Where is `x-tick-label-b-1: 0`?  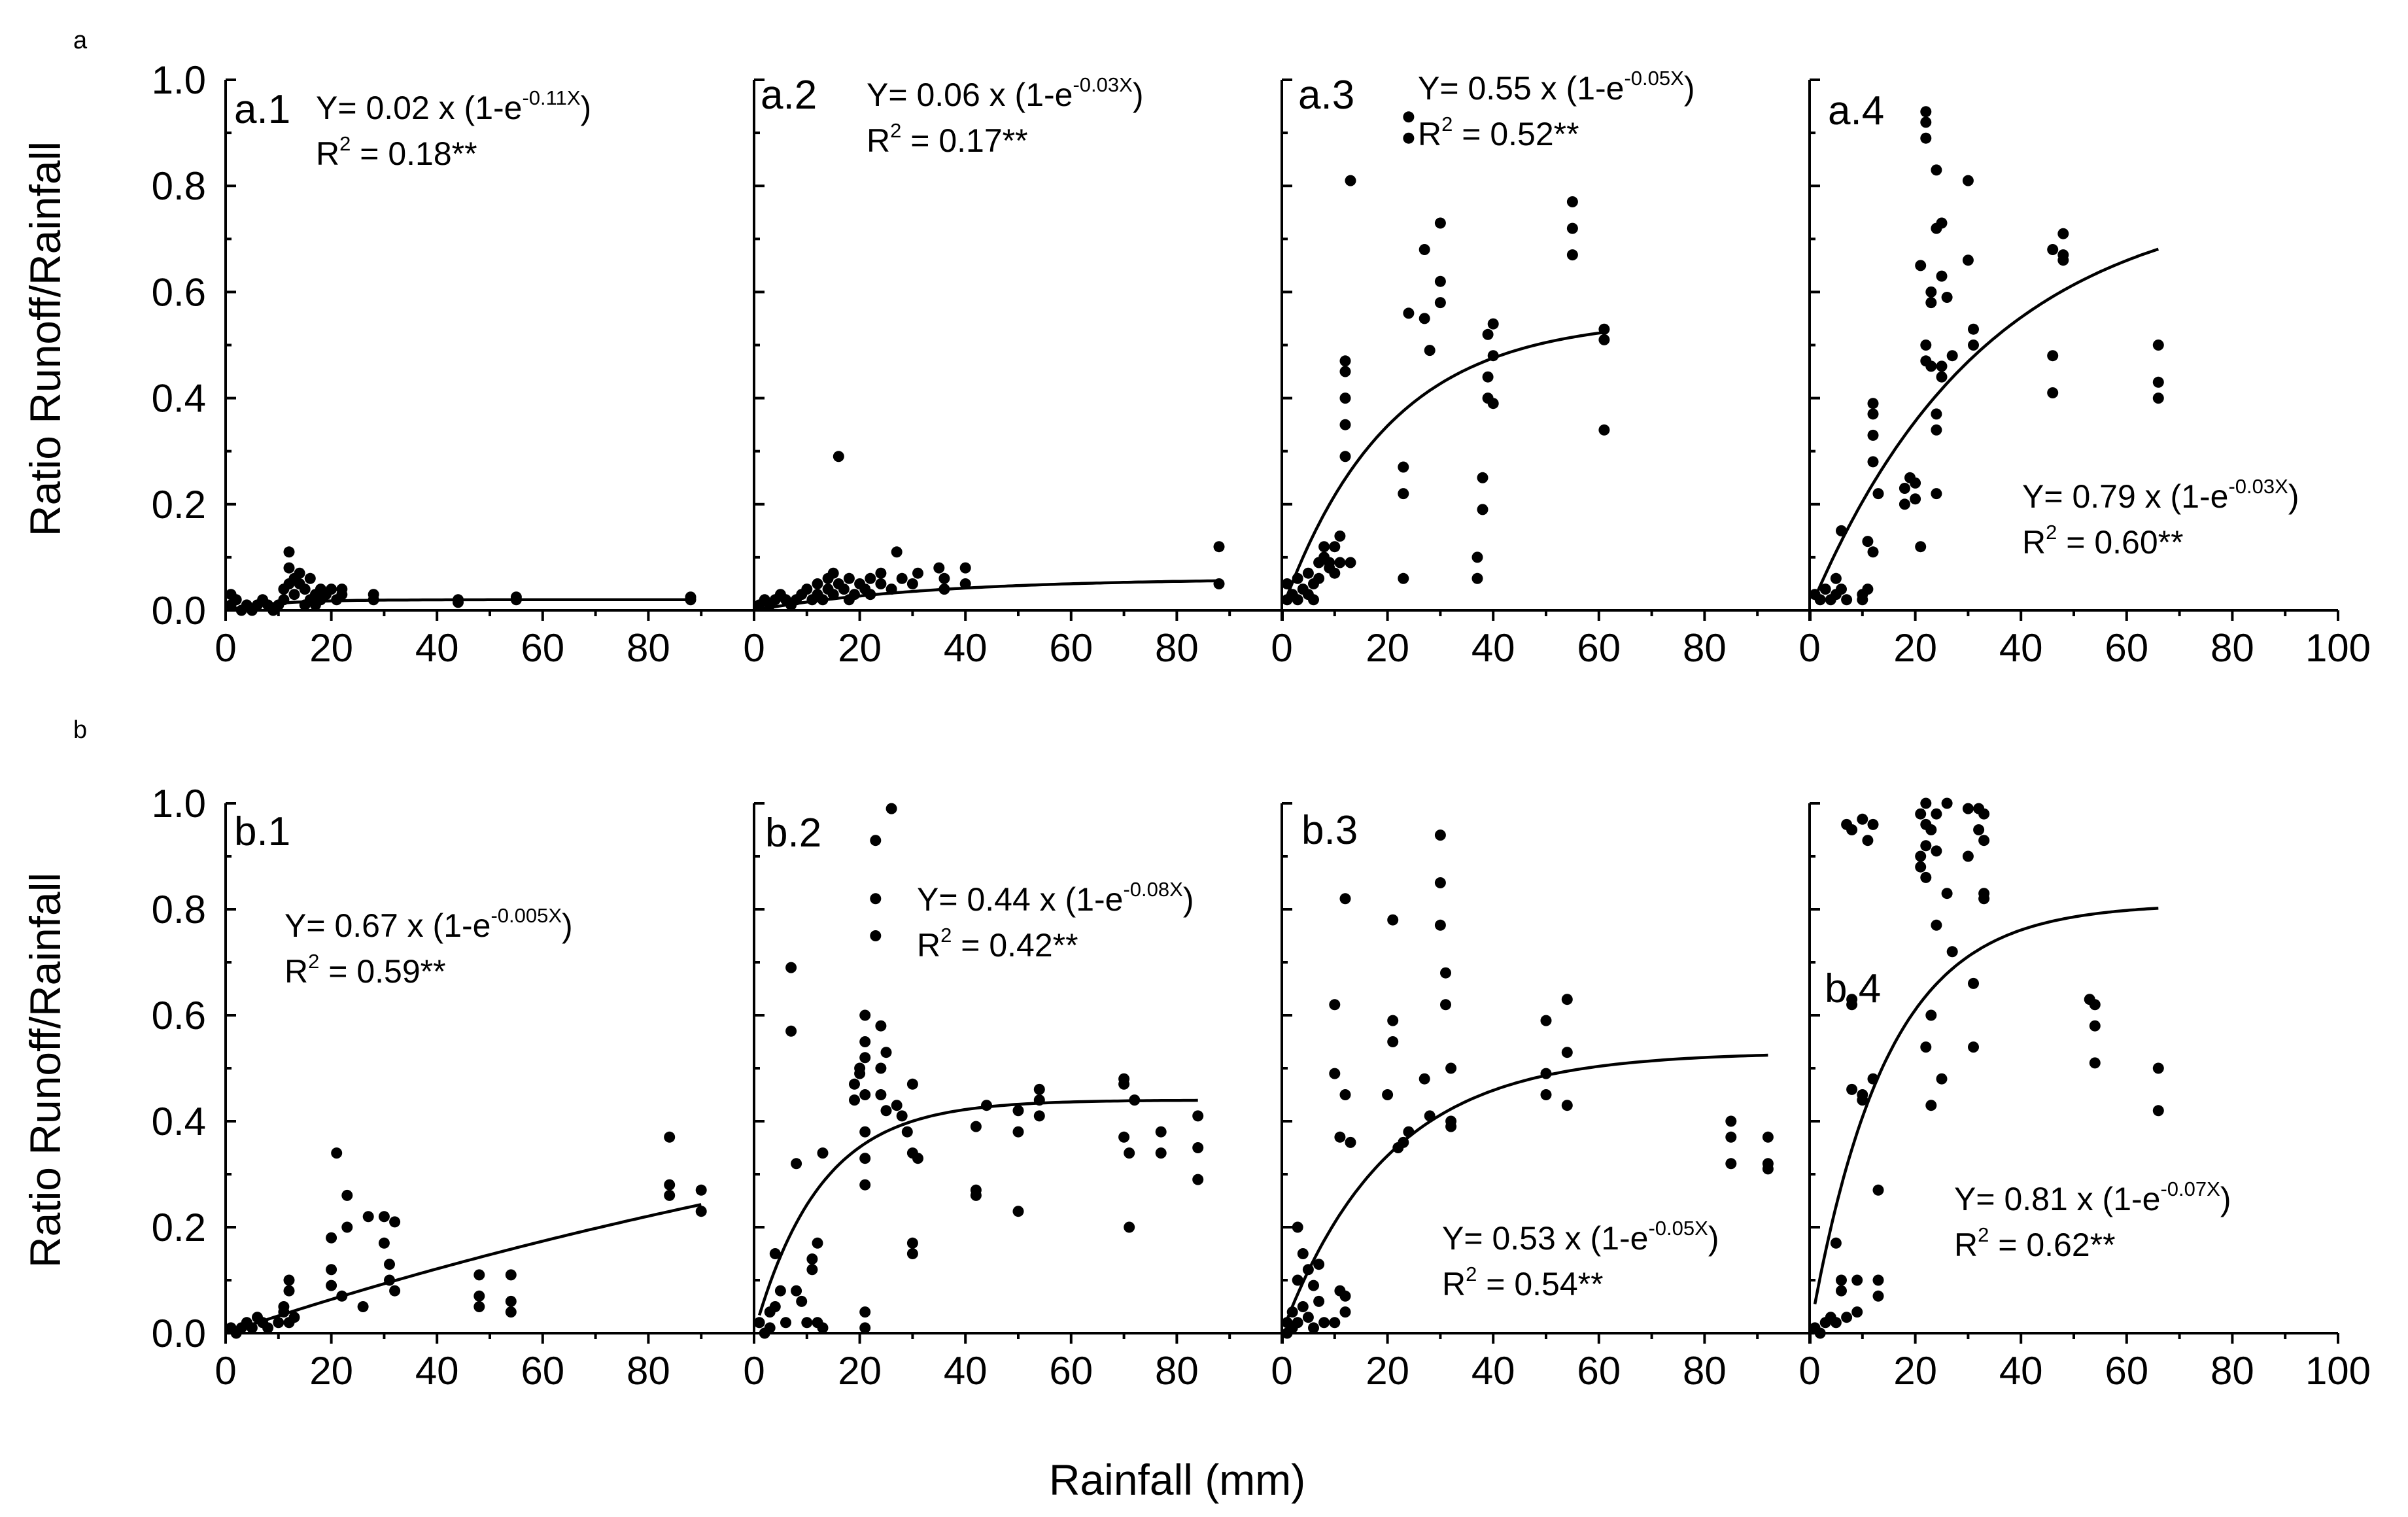 x-tick-label-b-1: 0 is located at coordinates (226, 1371).